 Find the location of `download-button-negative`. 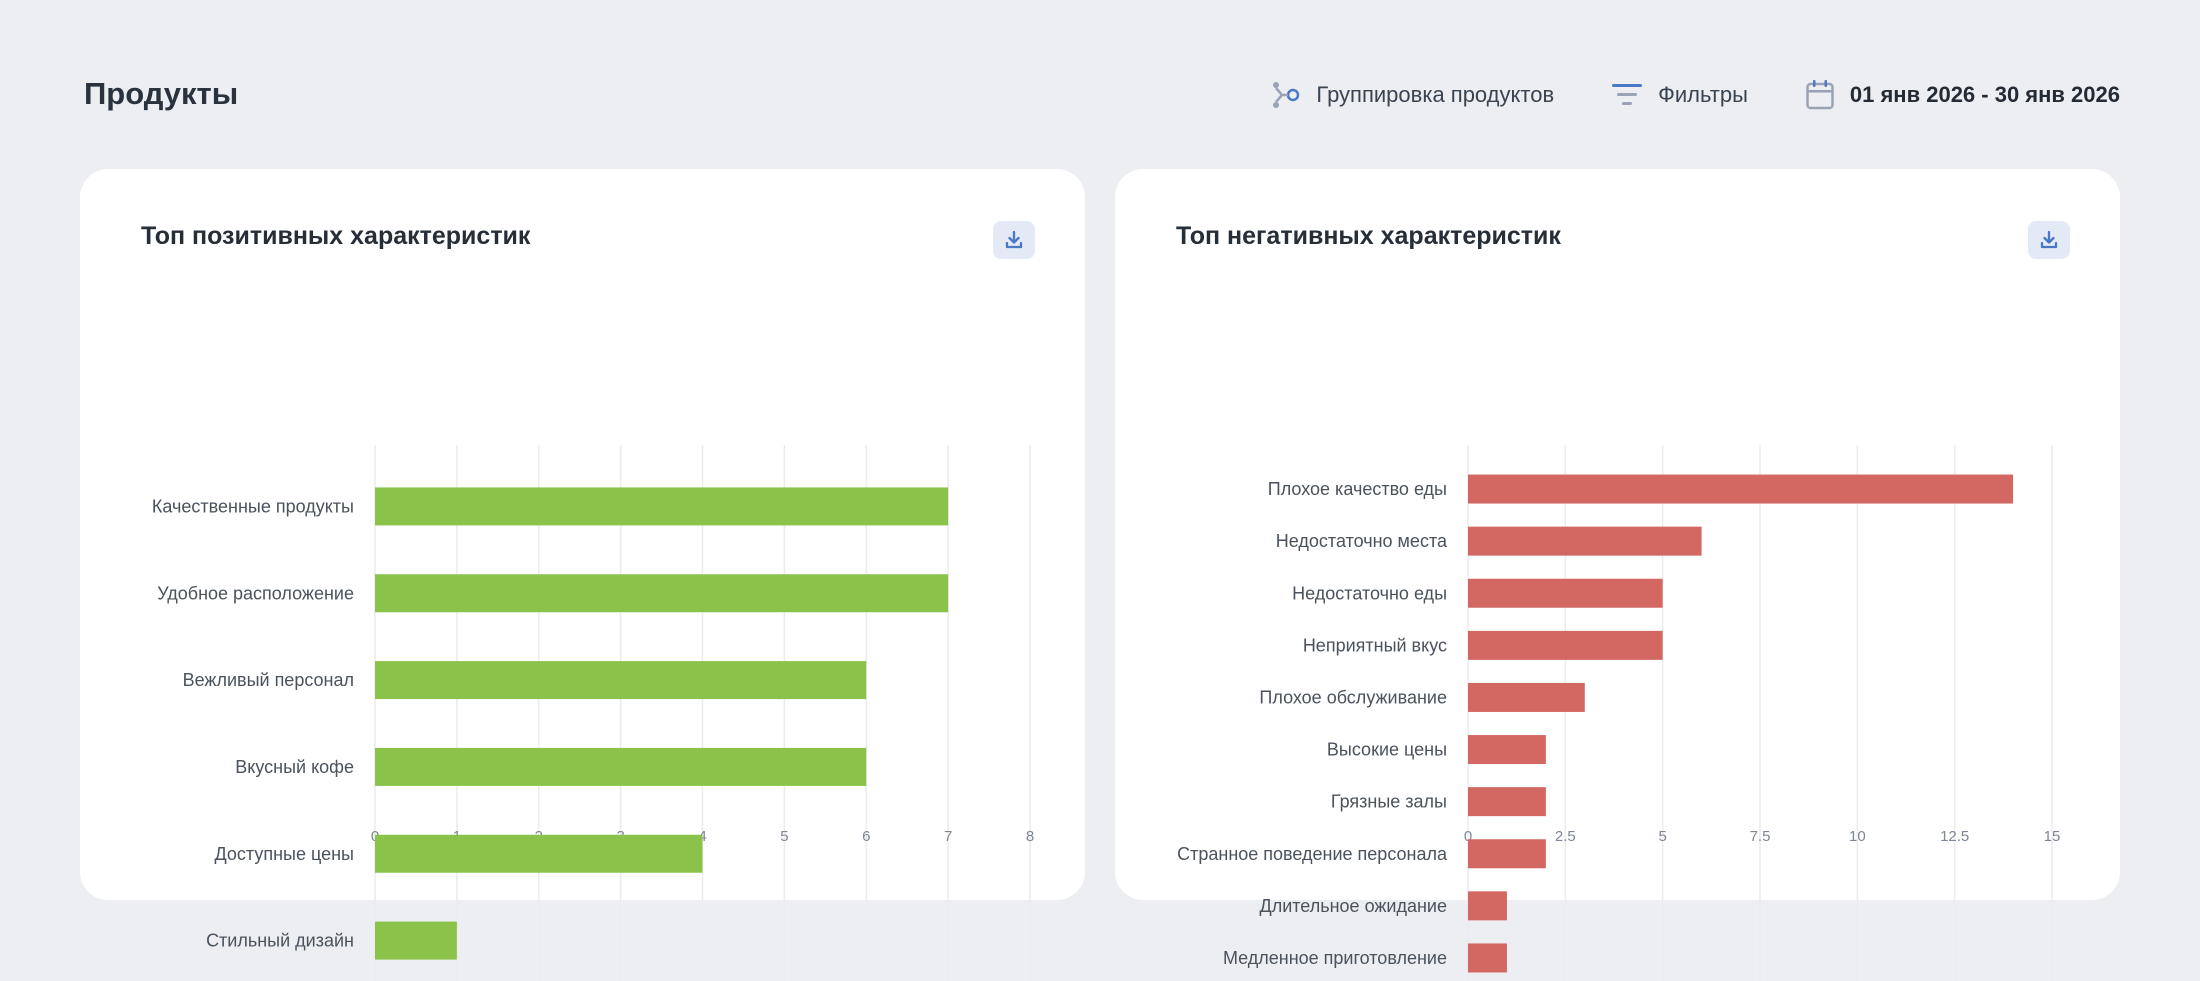

download-button-negative is located at coordinates (2049, 240).